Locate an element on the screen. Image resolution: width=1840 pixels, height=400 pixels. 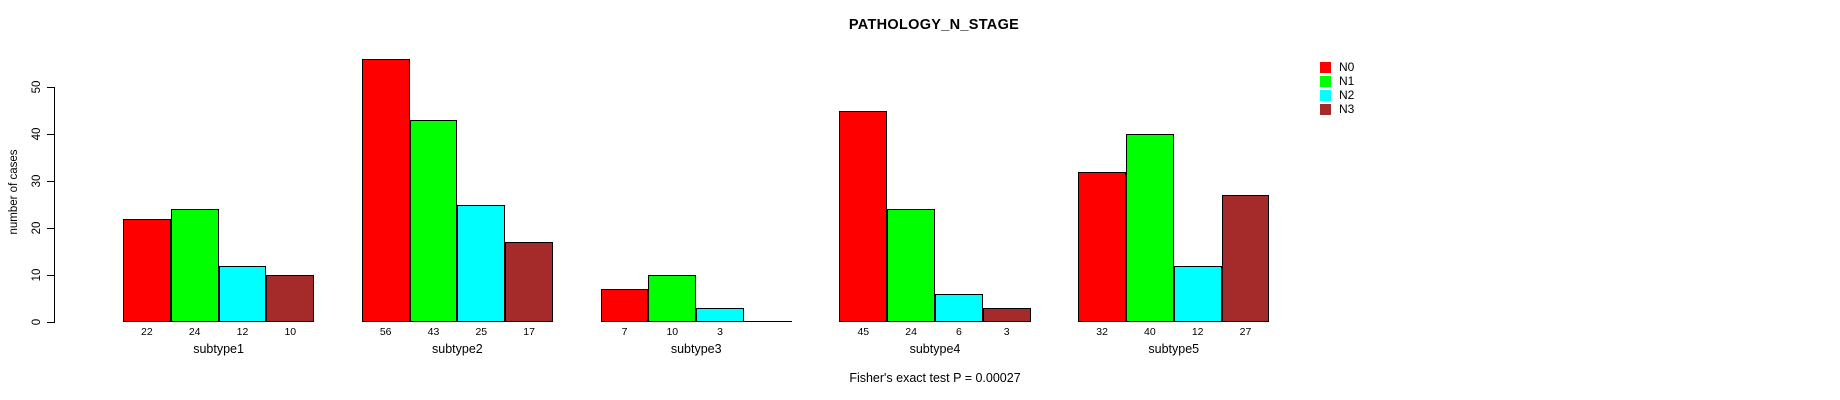
bar-value-label: 32 is located at coordinates (1102, 332).